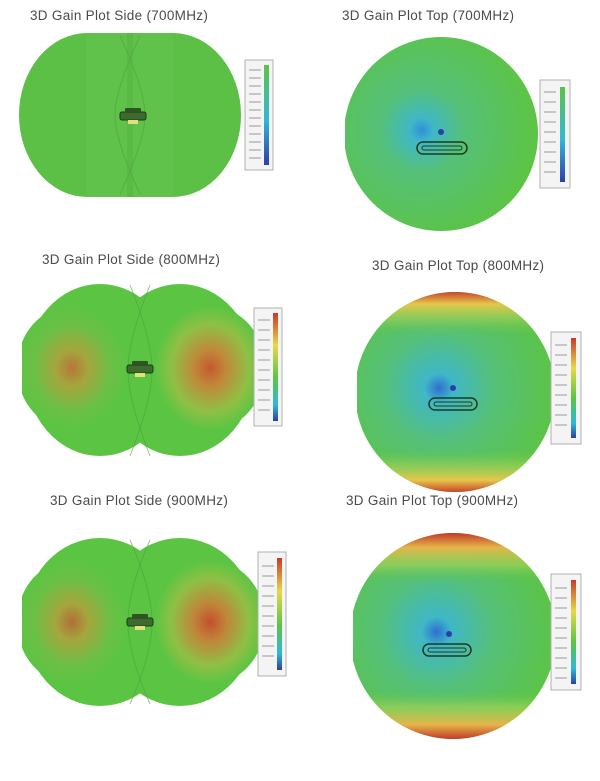 This screenshot has height=781, width=600. What do you see at coordinates (458, 265) in the screenshot?
I see `title-top-800: 3D Gain Plot Top (800MHz)` at bounding box center [458, 265].